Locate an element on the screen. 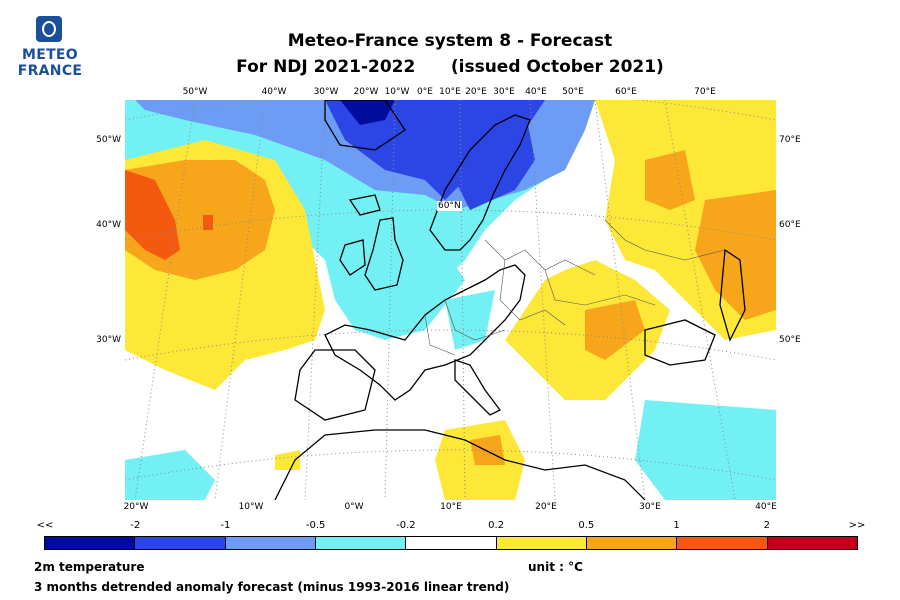 The image size is (900, 600). map-title-line1: Meteo-France system 8 - Forecast is located at coordinates (450, 41).